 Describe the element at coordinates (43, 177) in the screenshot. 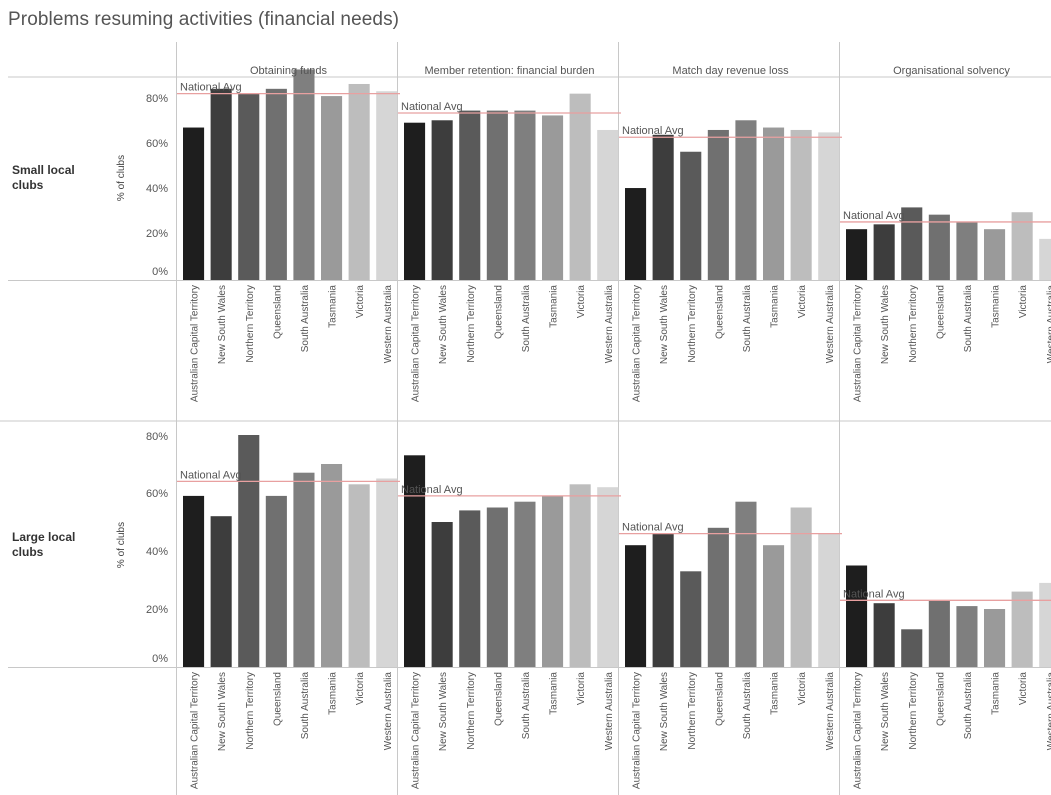

I see `row-label: Small local clubs` at that location.